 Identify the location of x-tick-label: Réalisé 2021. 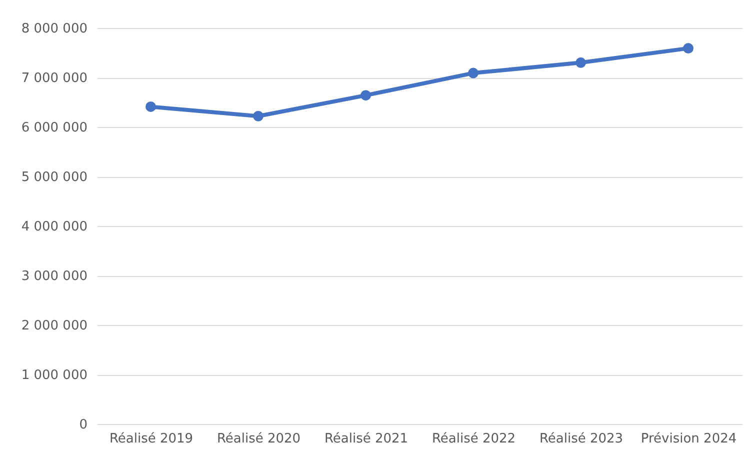
(366, 439).